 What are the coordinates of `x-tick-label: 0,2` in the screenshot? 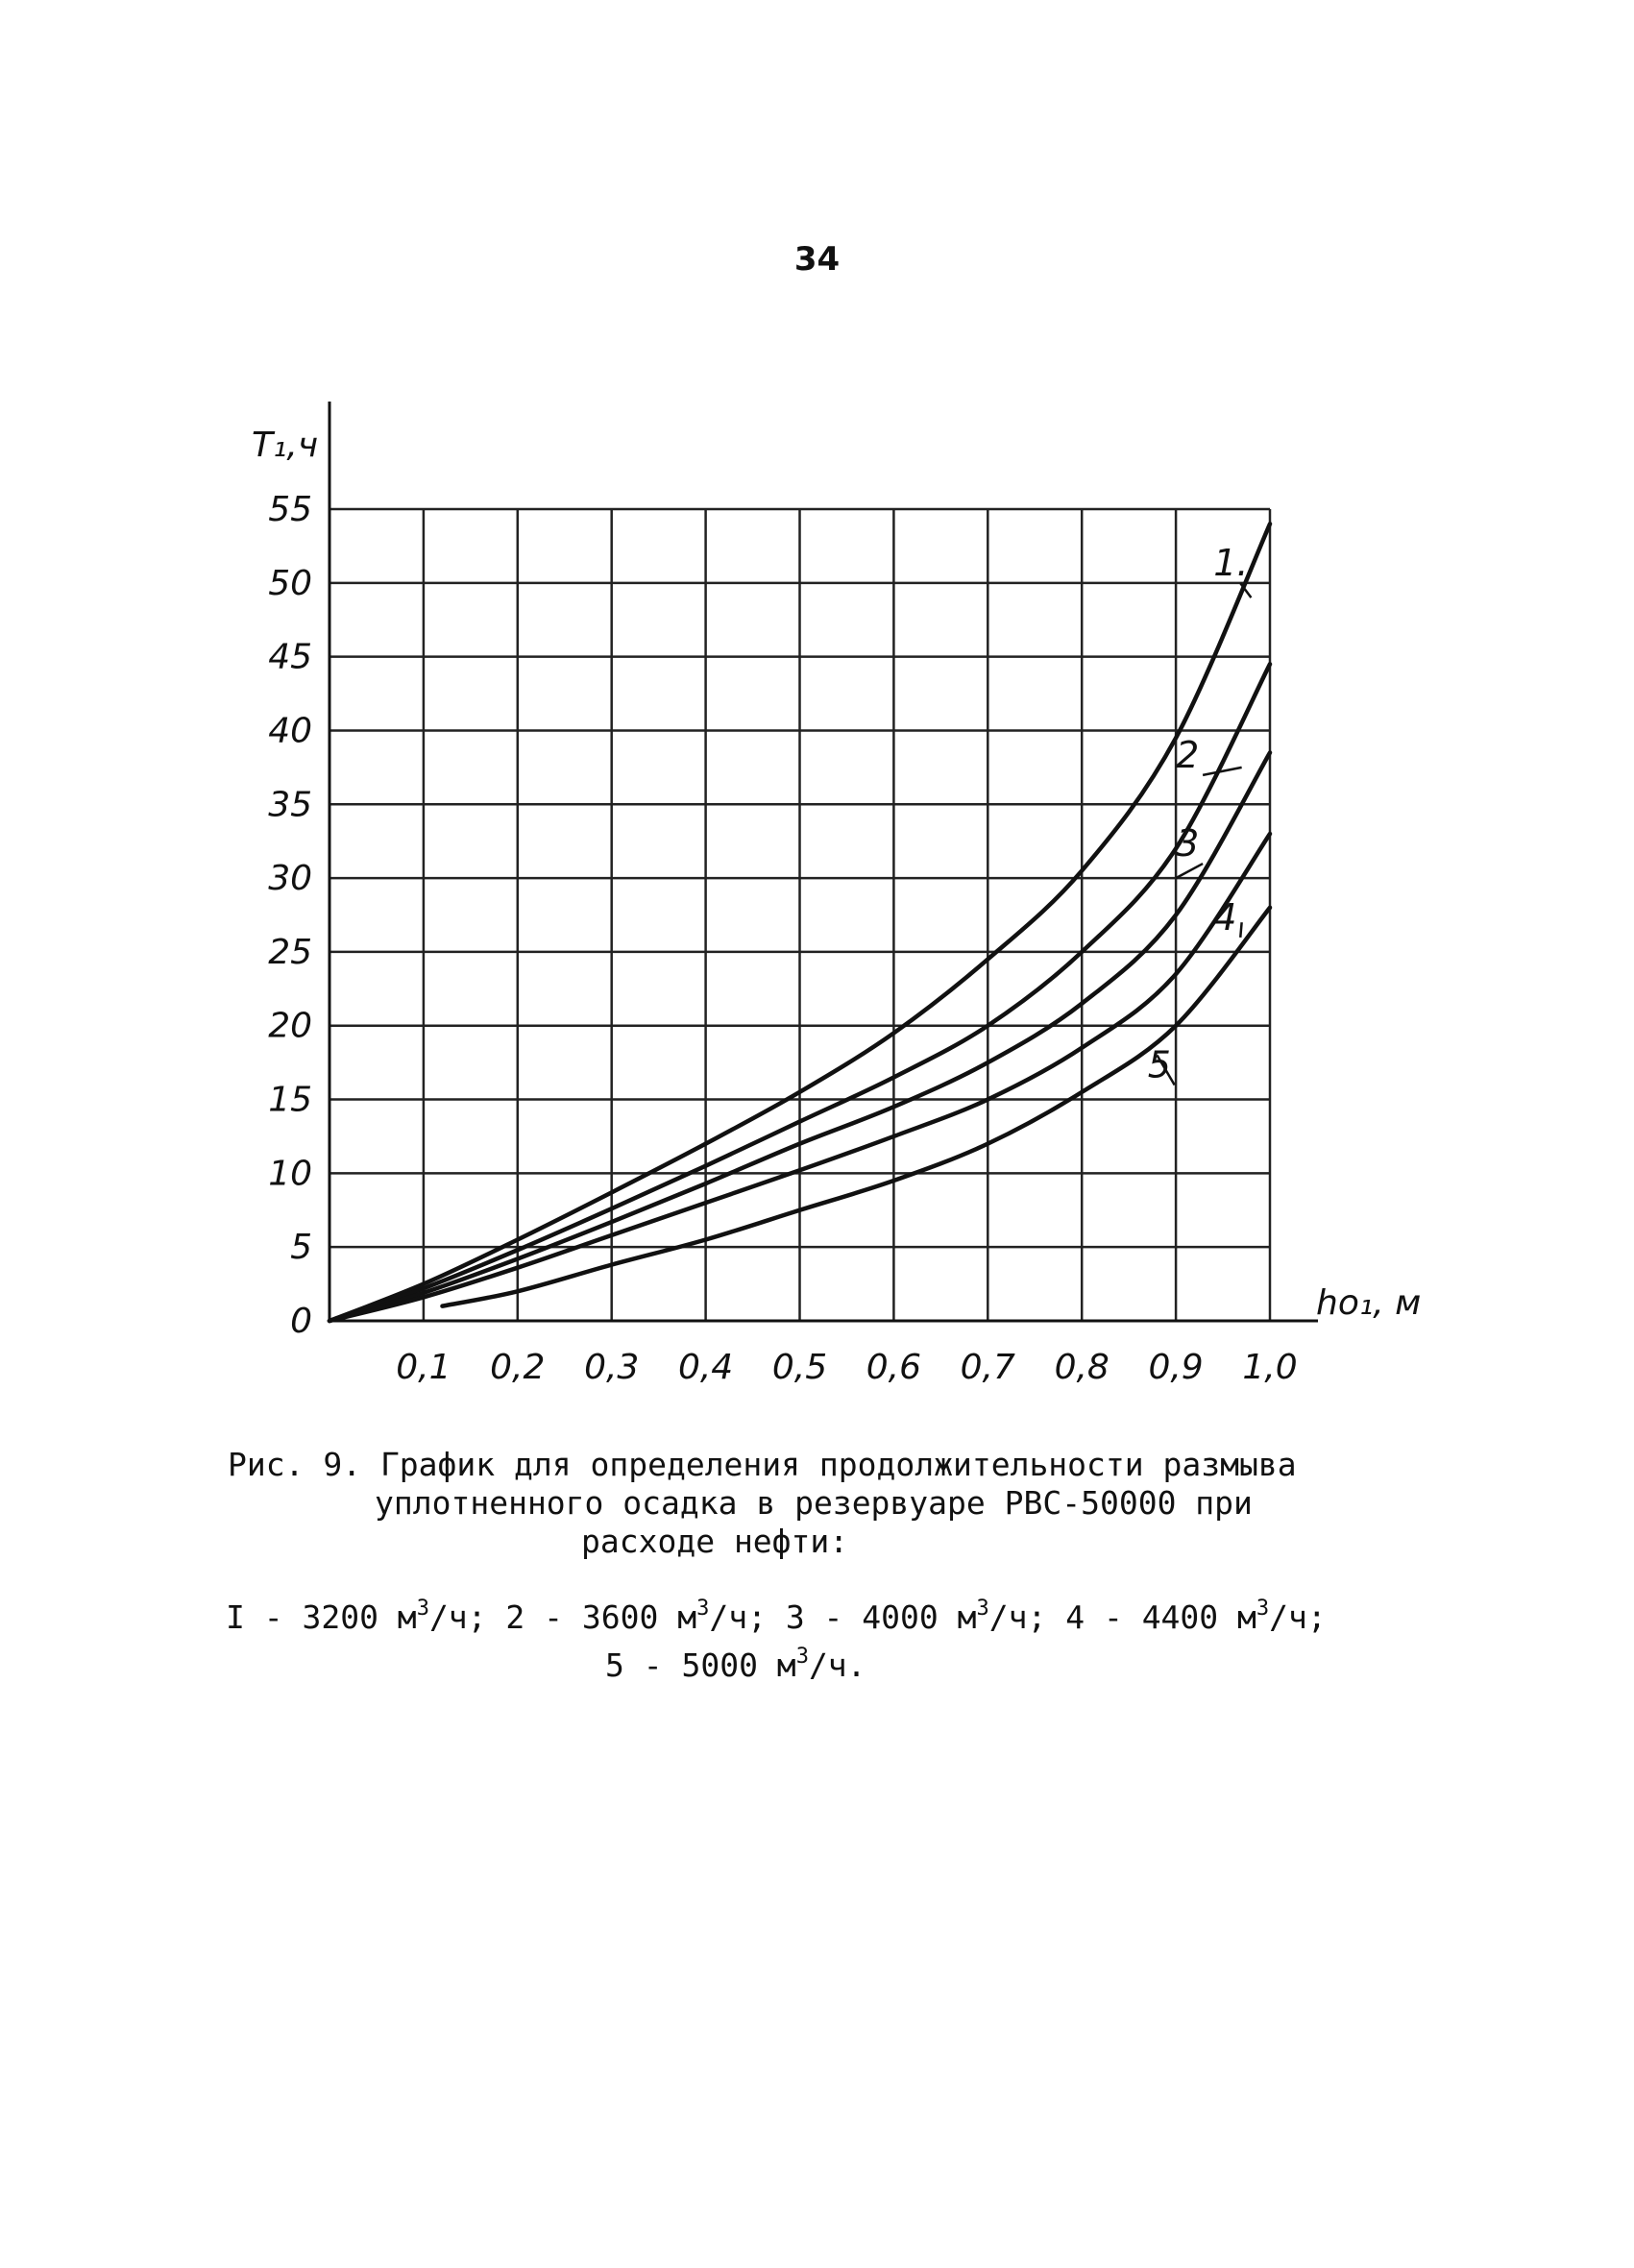 It's located at (517, 1367).